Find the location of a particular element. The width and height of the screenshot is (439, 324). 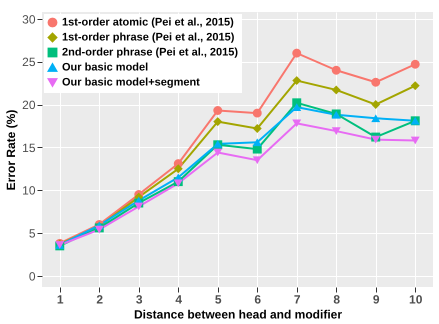

x-axis-title: Distance between head and modifier is located at coordinates (238, 315).